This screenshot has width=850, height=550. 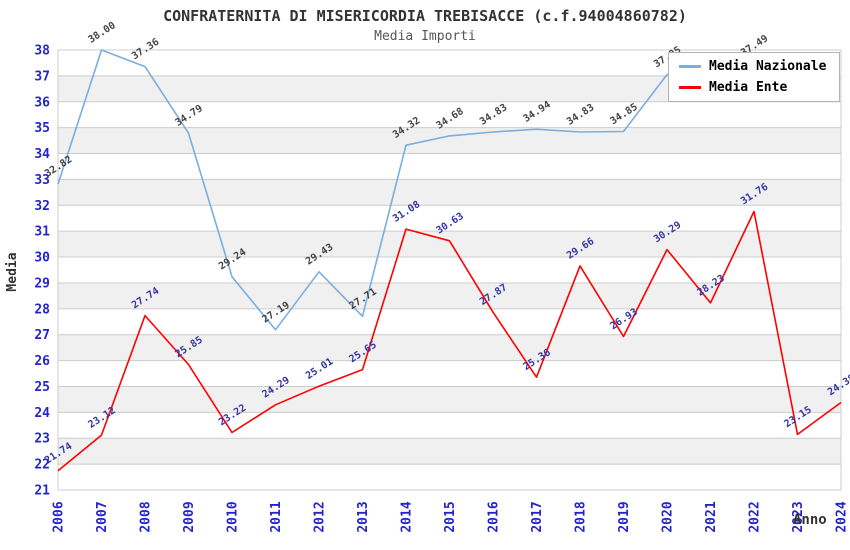 What do you see at coordinates (711, 516) in the screenshot?
I see `x-tick-label: 2021` at bounding box center [711, 516].